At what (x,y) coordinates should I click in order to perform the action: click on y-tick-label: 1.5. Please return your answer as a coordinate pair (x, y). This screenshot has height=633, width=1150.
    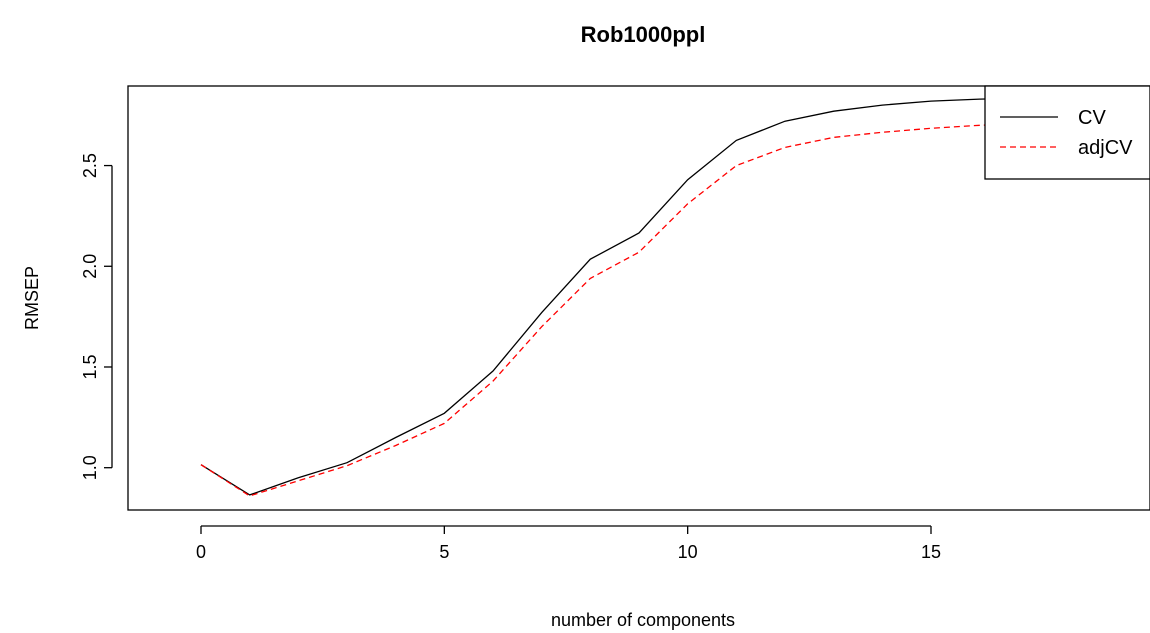
    Looking at the image, I should click on (90, 366).